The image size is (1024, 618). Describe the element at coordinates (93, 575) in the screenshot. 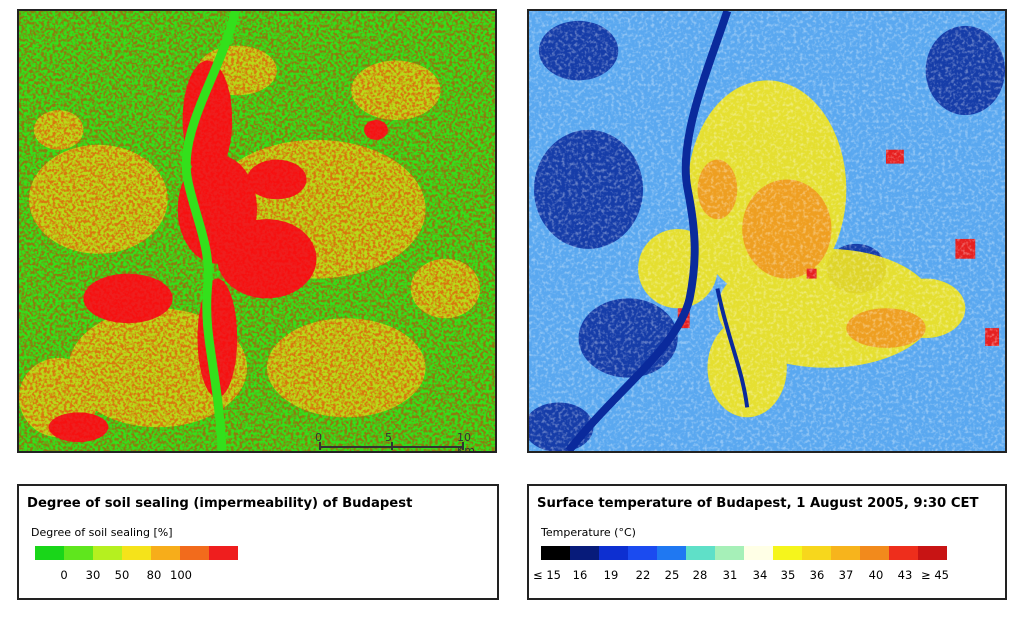

I see `scale-tick-label: 30` at that location.